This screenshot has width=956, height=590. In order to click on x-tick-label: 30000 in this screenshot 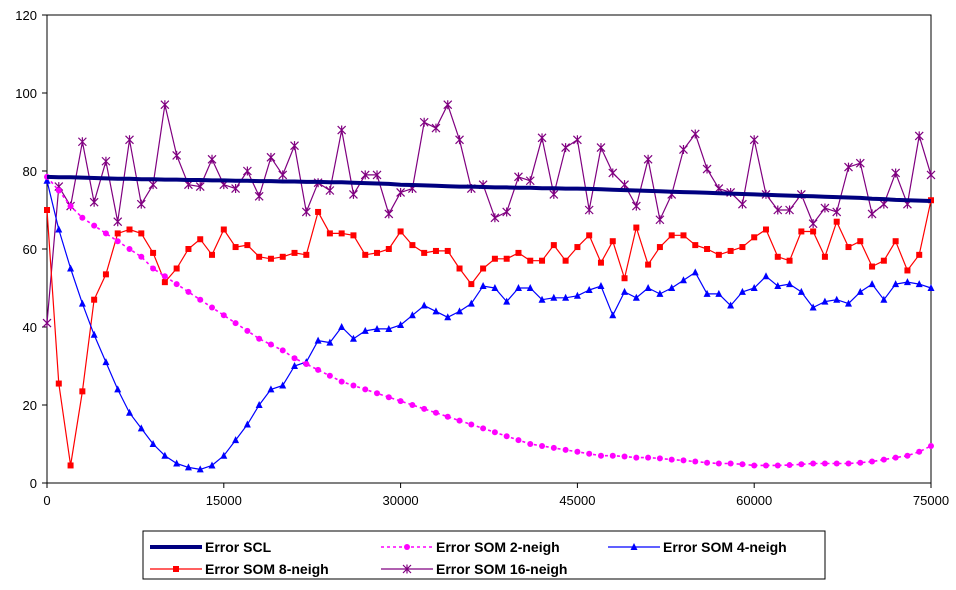, I will do `click(401, 500)`.